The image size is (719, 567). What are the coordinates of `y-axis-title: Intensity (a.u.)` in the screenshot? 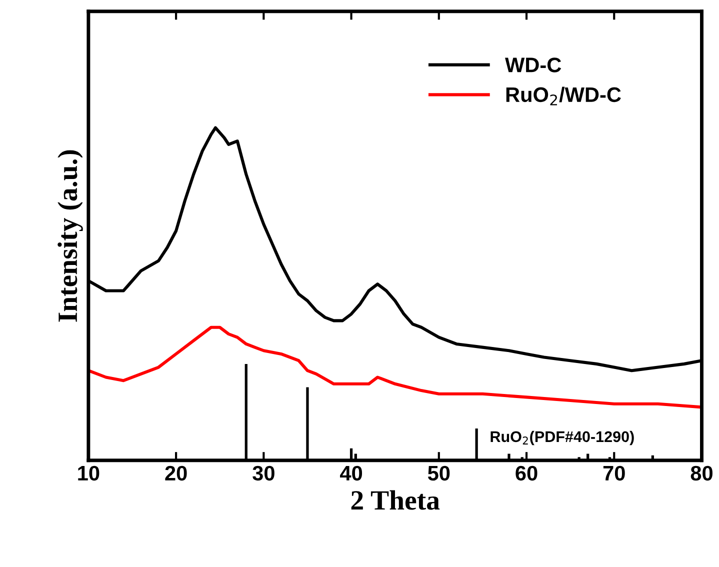 It's located at (70, 236).